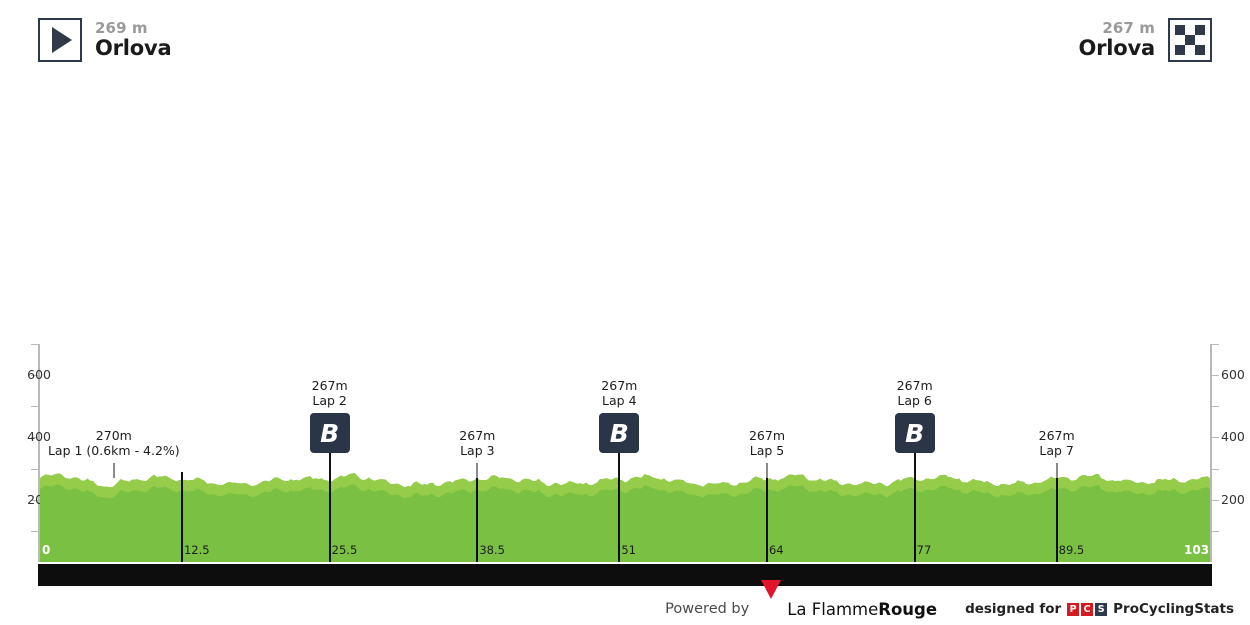 This screenshot has width=1250, height=625. I want to click on start-altitude: 269 m, so click(121, 27).